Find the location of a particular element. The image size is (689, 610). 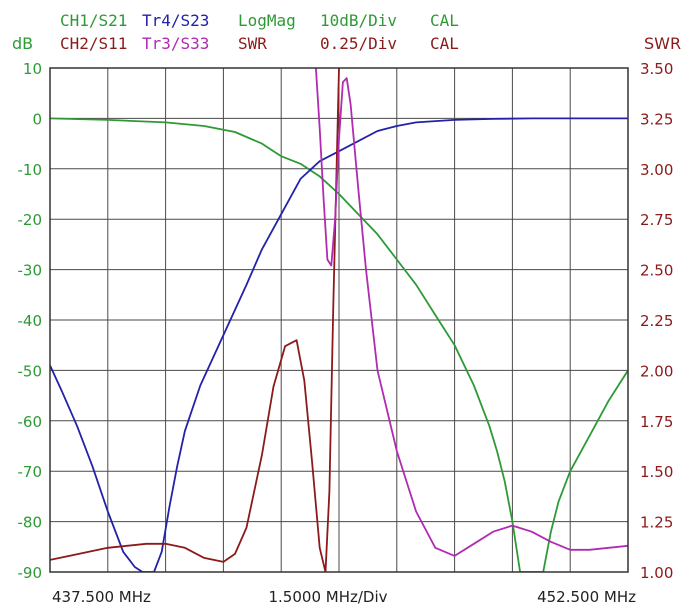

header-cal-ch1: CAL is located at coordinates (444, 20).